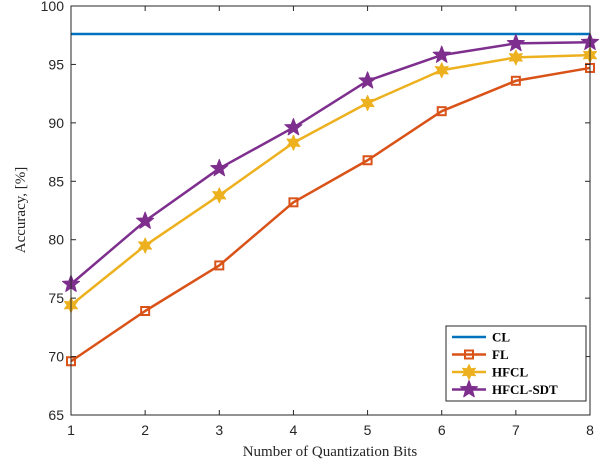  Describe the element at coordinates (500, 354) in the screenshot. I see `legend-label-fl: FL` at that location.